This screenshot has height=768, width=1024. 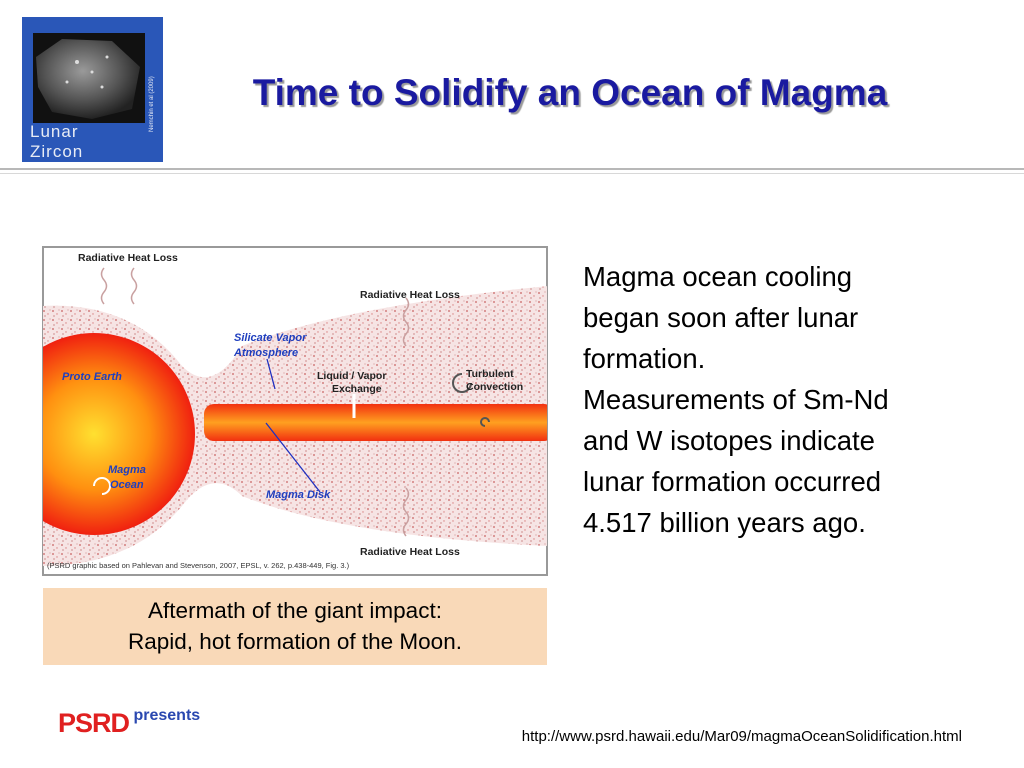 What do you see at coordinates (644, 358) in the screenshot?
I see `body-line: formation.` at bounding box center [644, 358].